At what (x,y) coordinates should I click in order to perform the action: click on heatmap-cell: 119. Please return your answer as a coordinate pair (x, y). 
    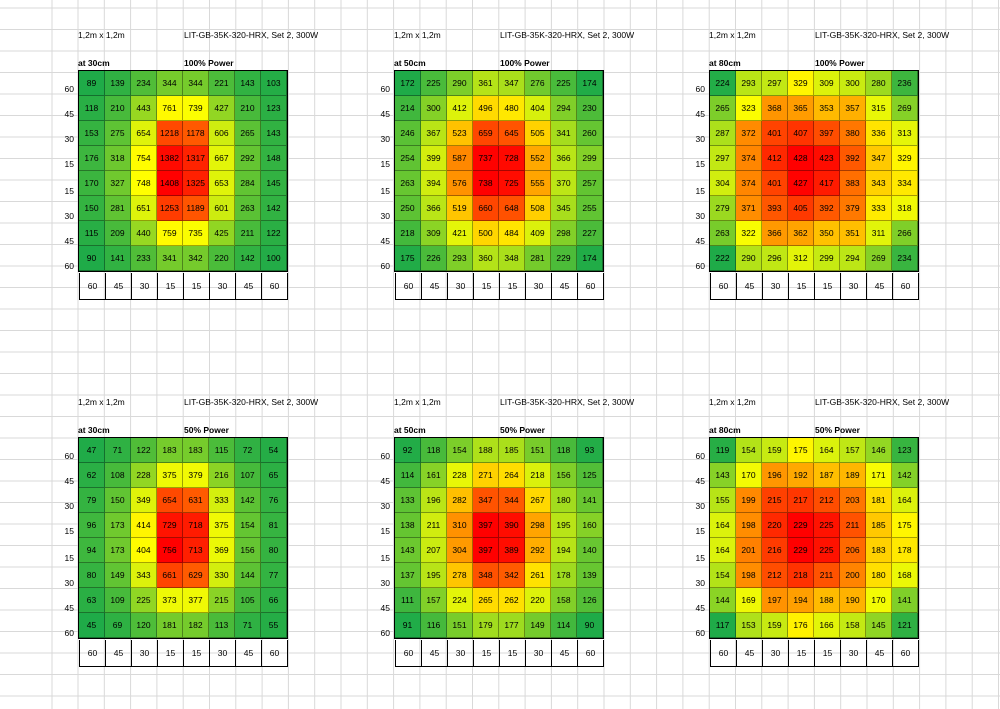
    Looking at the image, I should click on (723, 450).